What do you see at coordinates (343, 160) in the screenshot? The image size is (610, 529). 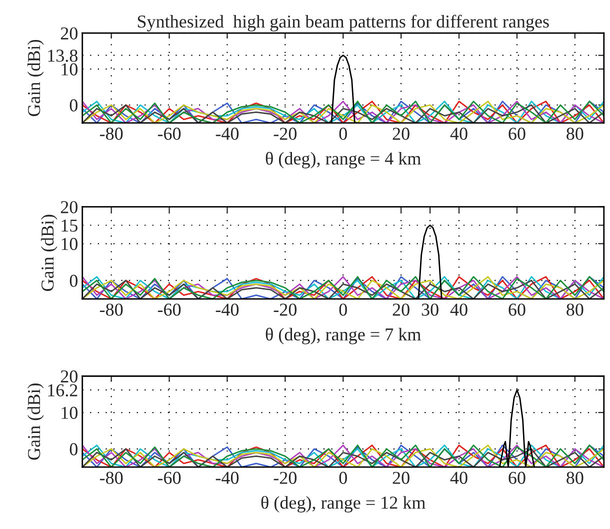 I see `x-axis-title: θ (deg), range = 4 km` at bounding box center [343, 160].